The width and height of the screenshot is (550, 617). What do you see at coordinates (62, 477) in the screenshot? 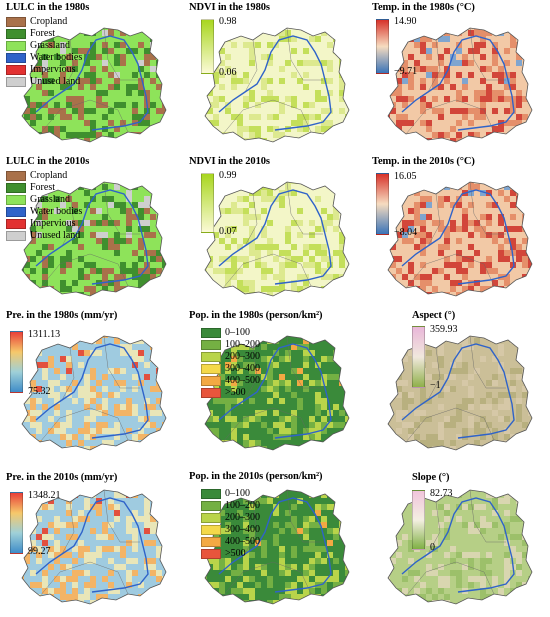
I see `panel-title: Pre. in the 2010s (mm/yr)` at bounding box center [62, 477].